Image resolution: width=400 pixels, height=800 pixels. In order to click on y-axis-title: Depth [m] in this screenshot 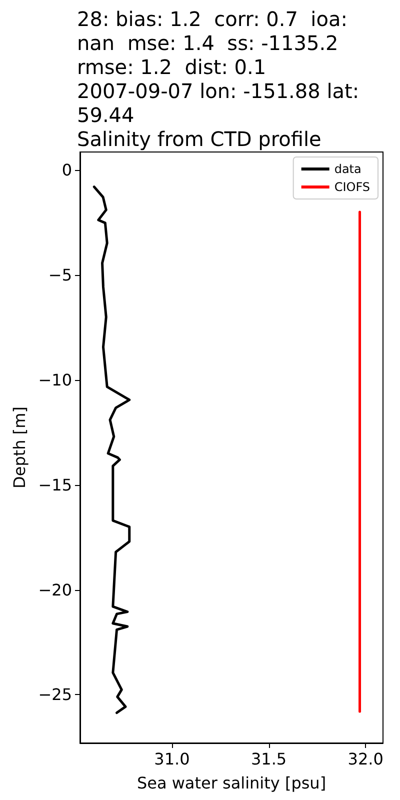, I will do `click(19, 447)`.